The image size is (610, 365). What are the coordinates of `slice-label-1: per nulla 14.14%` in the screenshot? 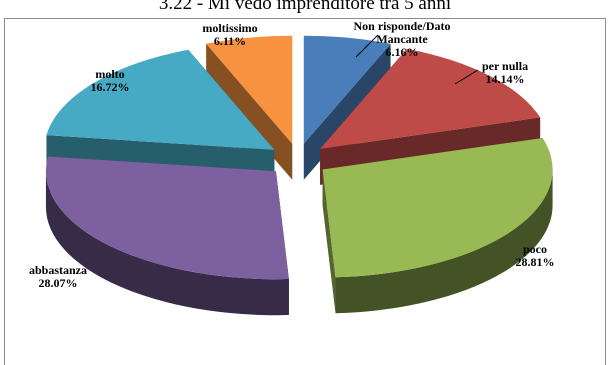 It's located at (505, 72).